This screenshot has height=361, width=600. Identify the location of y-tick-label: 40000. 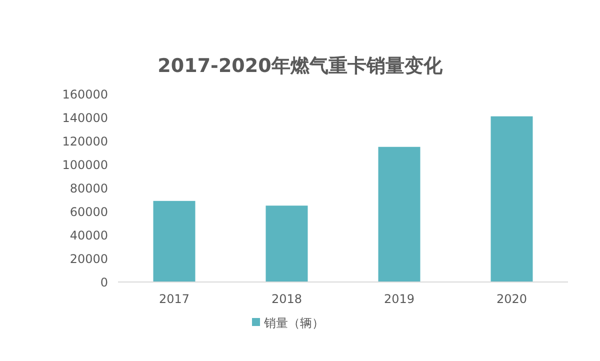
(89, 235).